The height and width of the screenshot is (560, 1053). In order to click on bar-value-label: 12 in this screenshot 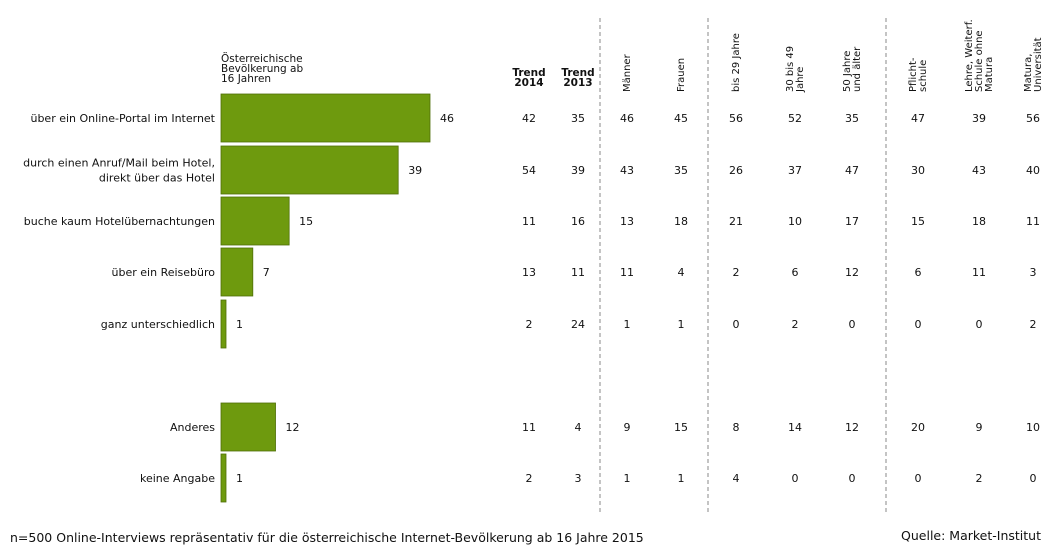, I will do `click(293, 427)`.